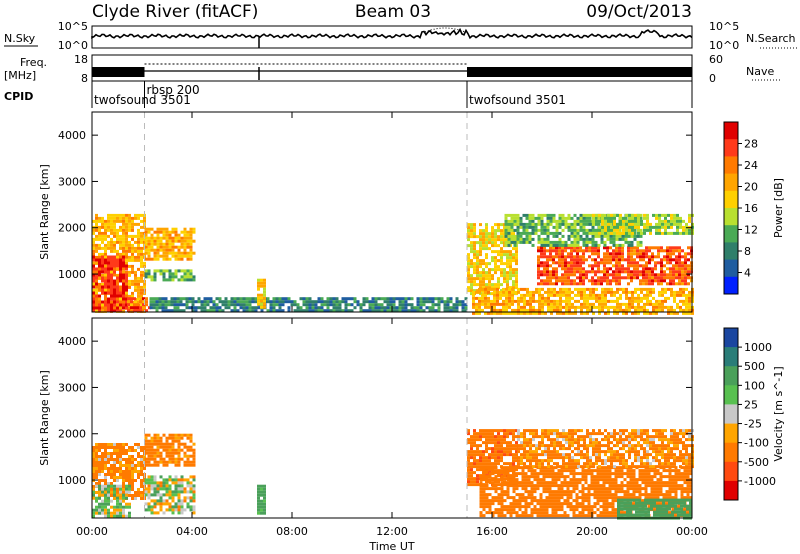 The image size is (800, 554). What do you see at coordinates (751, 165) in the screenshot?
I see `colorbar-tick-label: 24` at bounding box center [751, 165].